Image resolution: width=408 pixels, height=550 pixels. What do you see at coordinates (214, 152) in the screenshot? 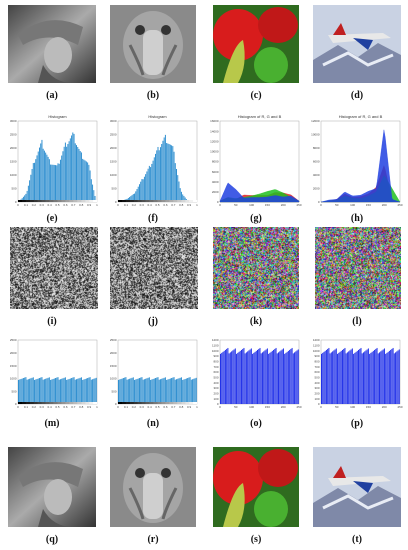
I see `y-tick-label: 10000` at bounding box center [214, 152].